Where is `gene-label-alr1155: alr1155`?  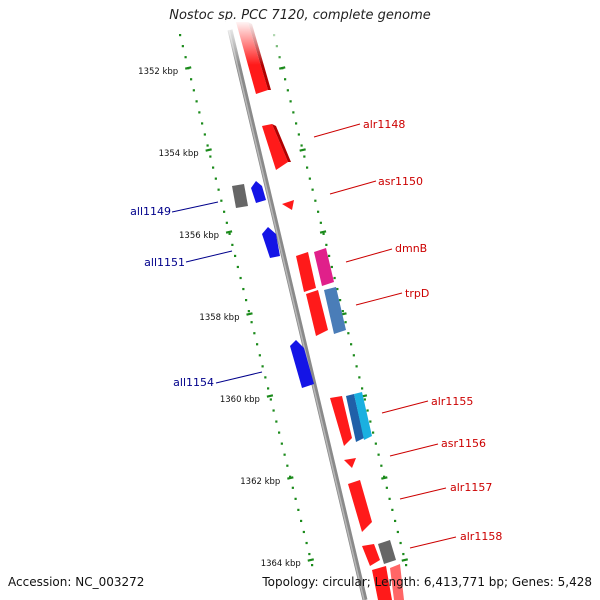
gene-label-alr1155: alr1155 is located at coordinates (452, 401).